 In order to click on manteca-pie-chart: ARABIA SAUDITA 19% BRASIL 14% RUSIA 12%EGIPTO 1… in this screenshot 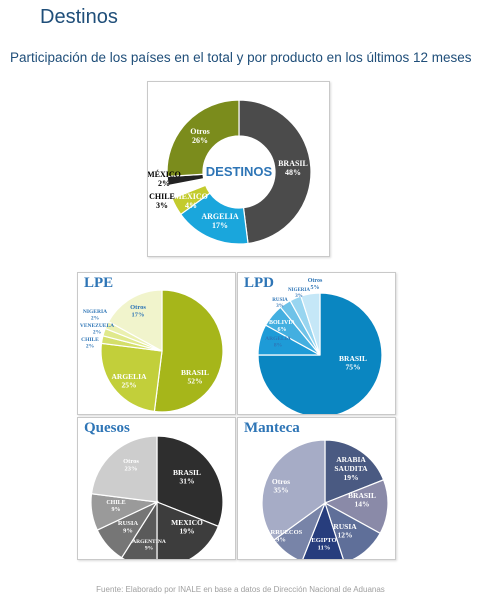, I will do `click(324, 499)`.